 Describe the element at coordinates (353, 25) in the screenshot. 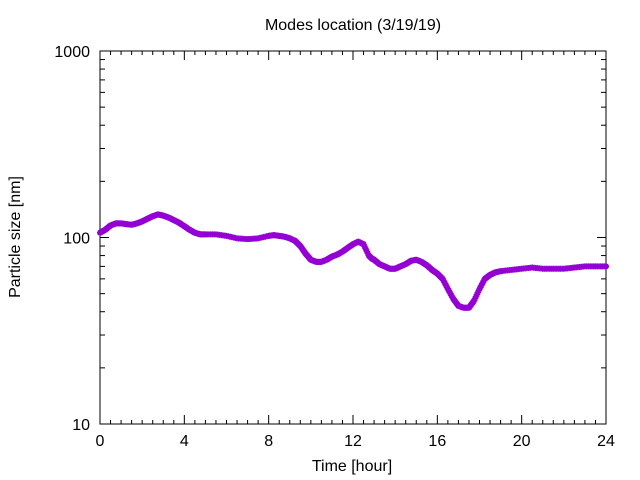

I see `chart-title: Modes location (3/19/19)` at that location.